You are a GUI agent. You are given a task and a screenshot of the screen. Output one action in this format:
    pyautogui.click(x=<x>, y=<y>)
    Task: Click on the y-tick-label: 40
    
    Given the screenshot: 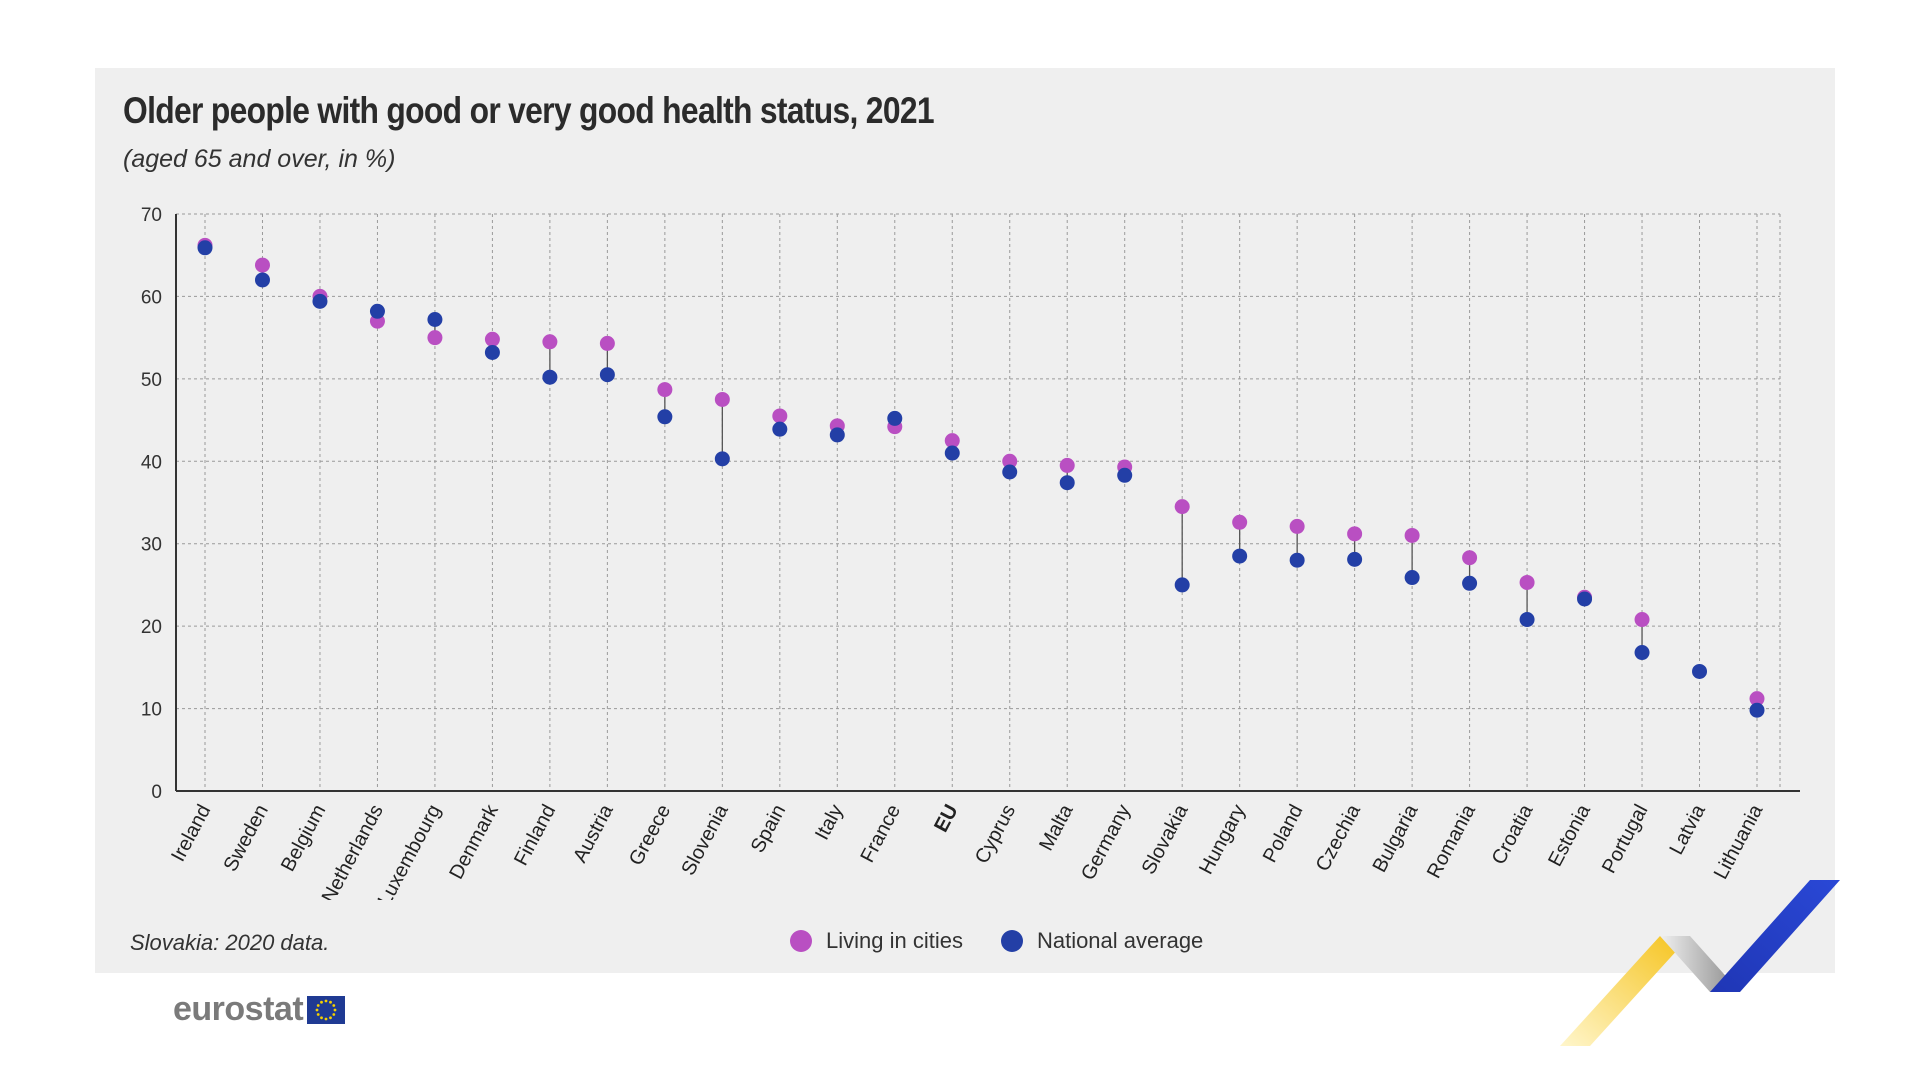 What is the action you would take?
    pyautogui.click(x=151, y=462)
    